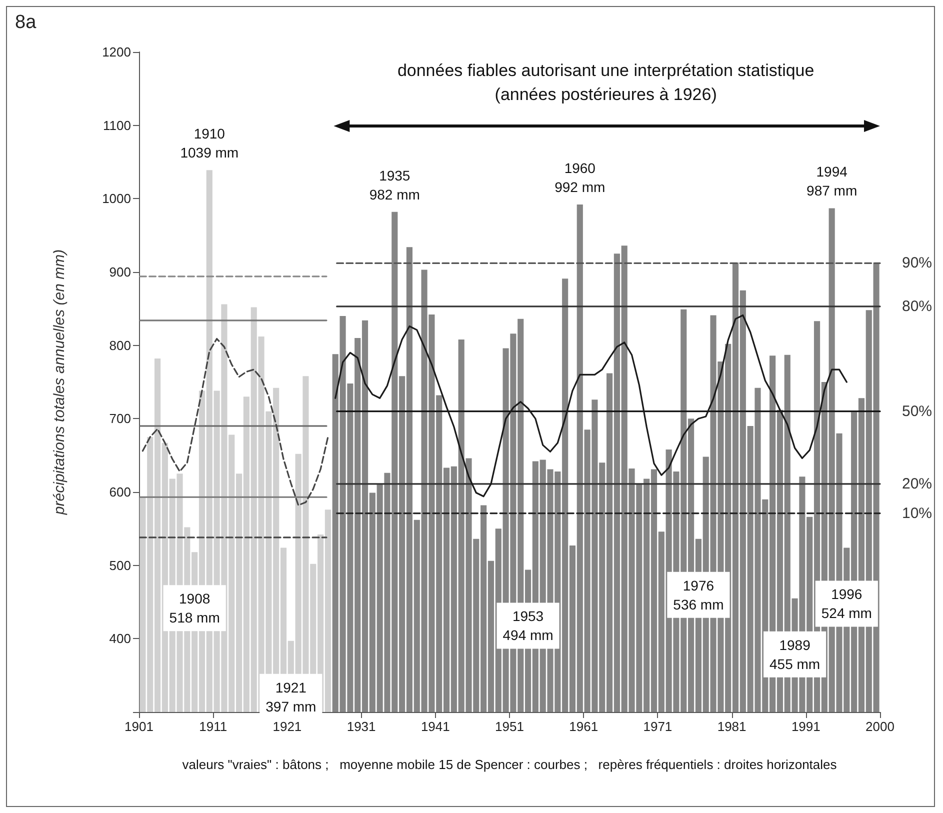 This screenshot has height=813, width=943. Describe the element at coordinates (116, 198) in the screenshot. I see `y-tick-label: 1000` at that location.